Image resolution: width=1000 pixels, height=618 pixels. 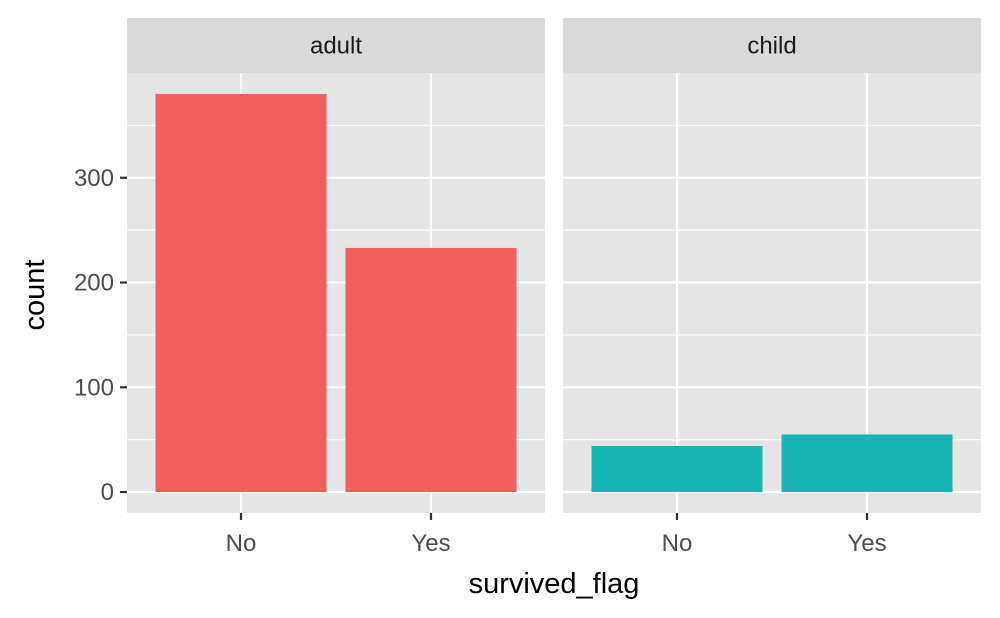 I want to click on bar-child-no, so click(x=677, y=469).